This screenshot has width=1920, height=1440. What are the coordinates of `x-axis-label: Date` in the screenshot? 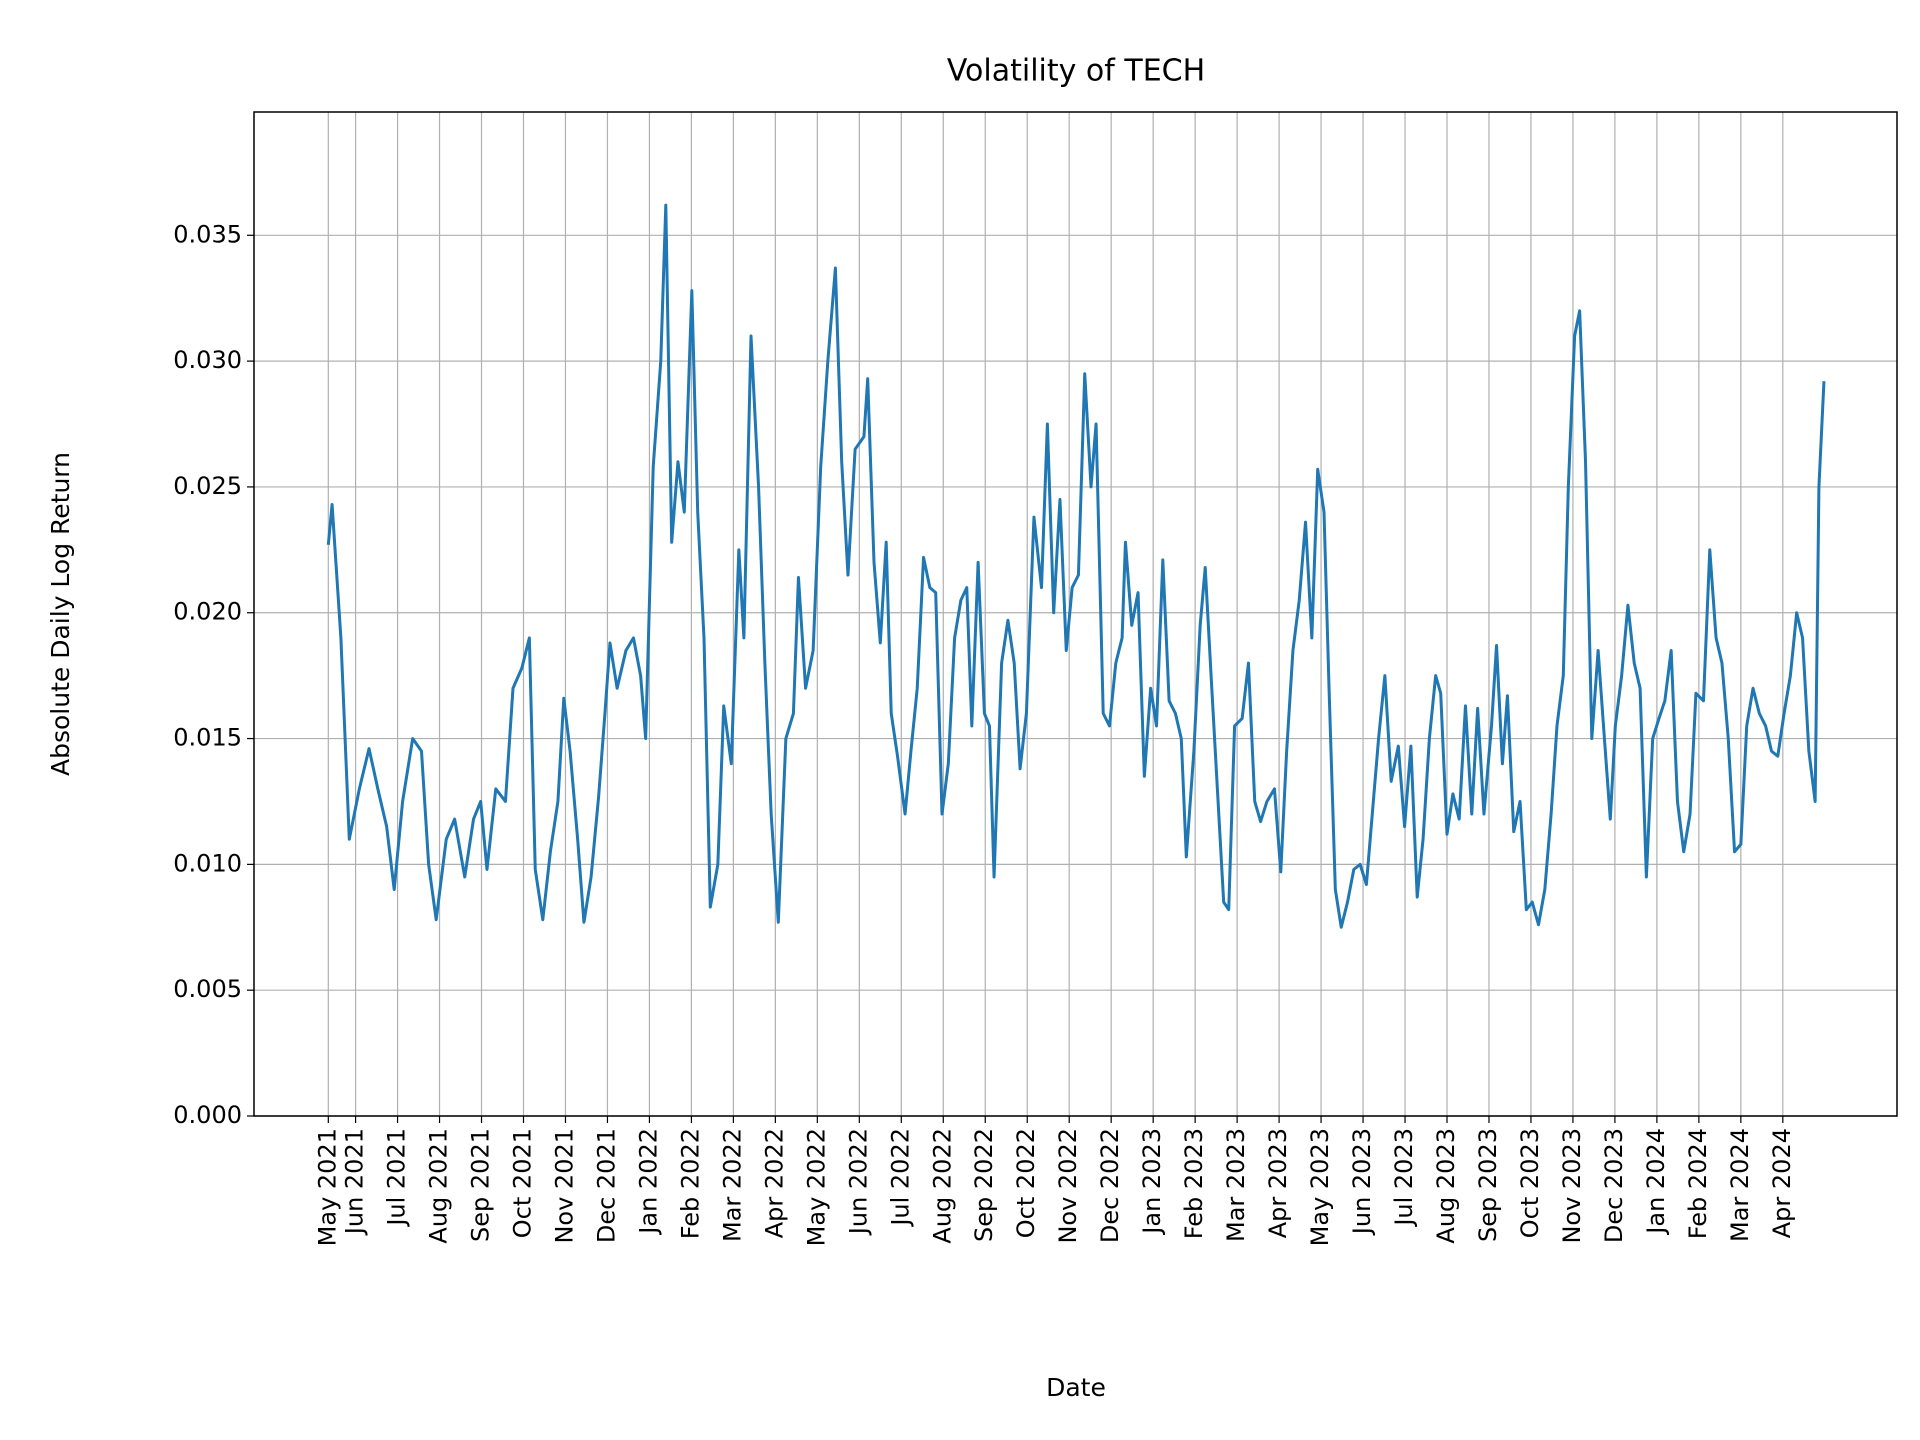 It's located at (1076, 1387).